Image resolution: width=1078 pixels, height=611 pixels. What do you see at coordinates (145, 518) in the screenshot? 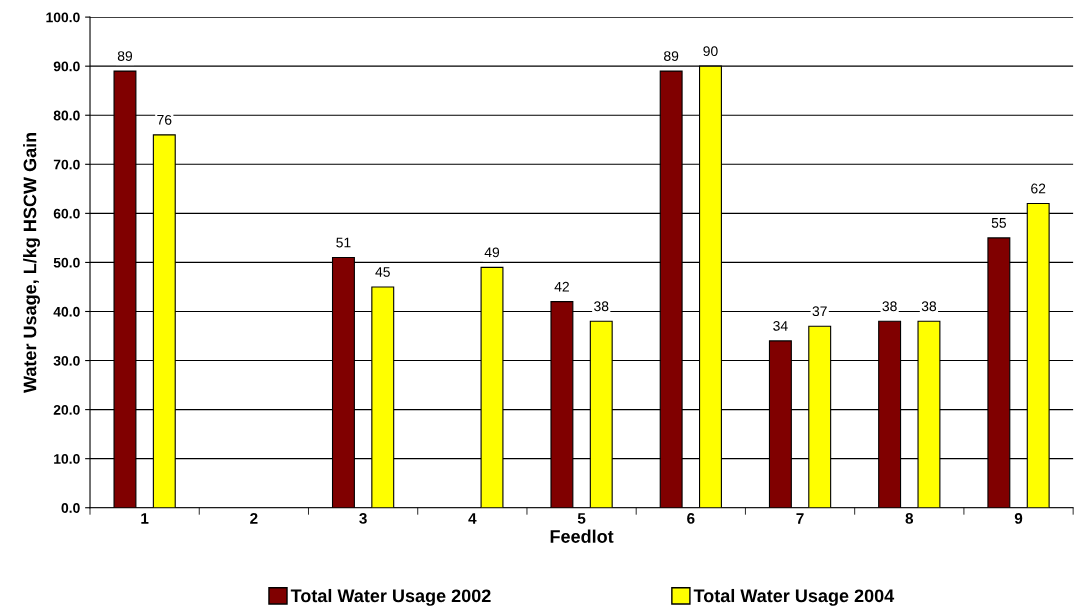
I see `x-tick-label: 1` at bounding box center [145, 518].